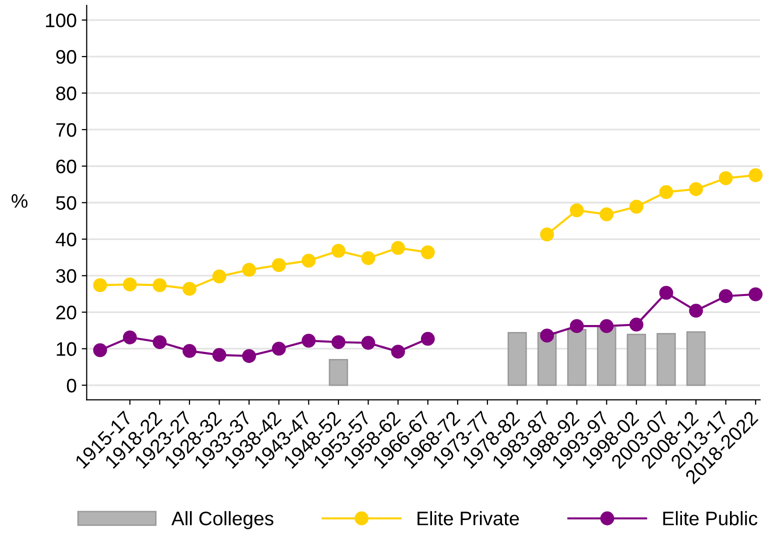 The image size is (774, 544). I want to click on y-tick-label: 20, so click(66, 313).